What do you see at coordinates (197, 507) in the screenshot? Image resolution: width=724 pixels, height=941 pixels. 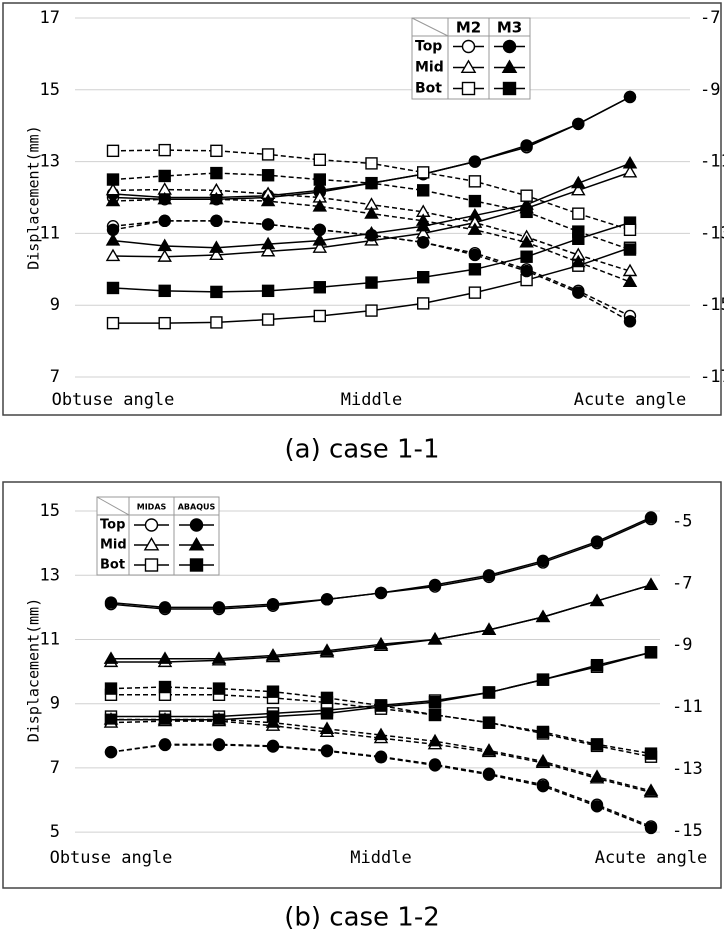 I see `legend-column: ABAQUS` at bounding box center [197, 507].